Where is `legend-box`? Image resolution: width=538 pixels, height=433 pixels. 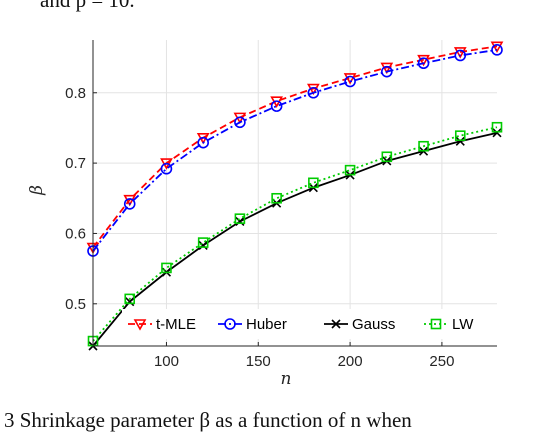 legend-box is located at coordinates (305, 324).